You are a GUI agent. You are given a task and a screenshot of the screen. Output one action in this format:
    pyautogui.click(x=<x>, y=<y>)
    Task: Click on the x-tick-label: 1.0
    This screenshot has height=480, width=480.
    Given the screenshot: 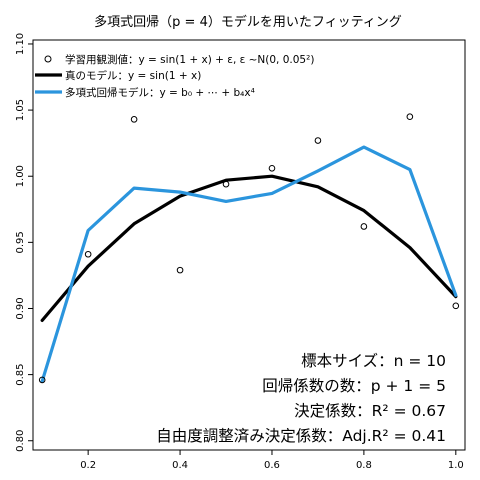 What is the action you would take?
    pyautogui.click(x=456, y=465)
    